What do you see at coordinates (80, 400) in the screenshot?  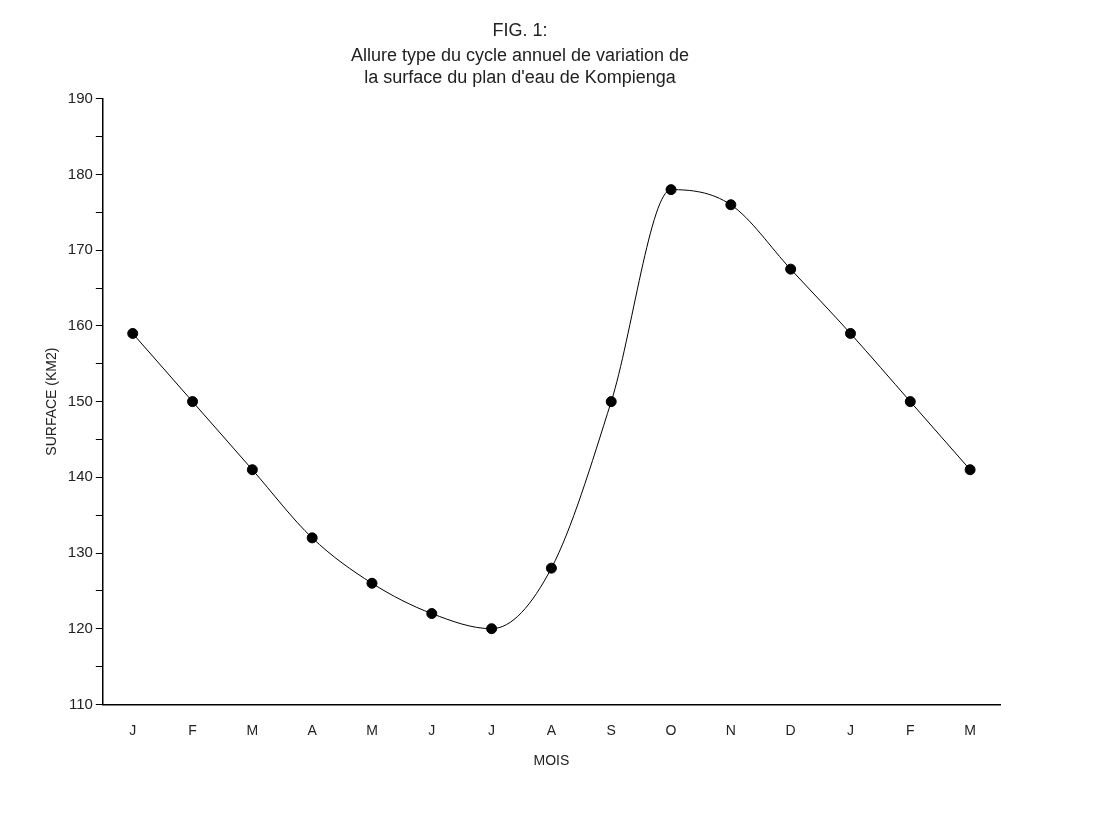 I see `y-tick-label: 150` at bounding box center [80, 400].